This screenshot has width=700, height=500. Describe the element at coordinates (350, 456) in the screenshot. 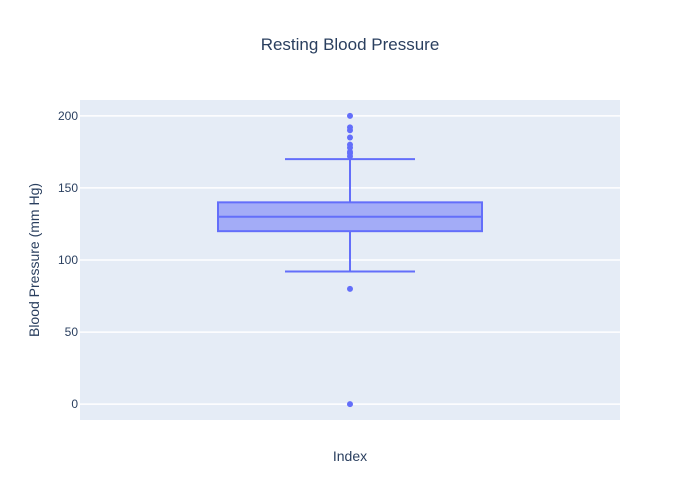

I see `x-axis-label: Index` at that location.